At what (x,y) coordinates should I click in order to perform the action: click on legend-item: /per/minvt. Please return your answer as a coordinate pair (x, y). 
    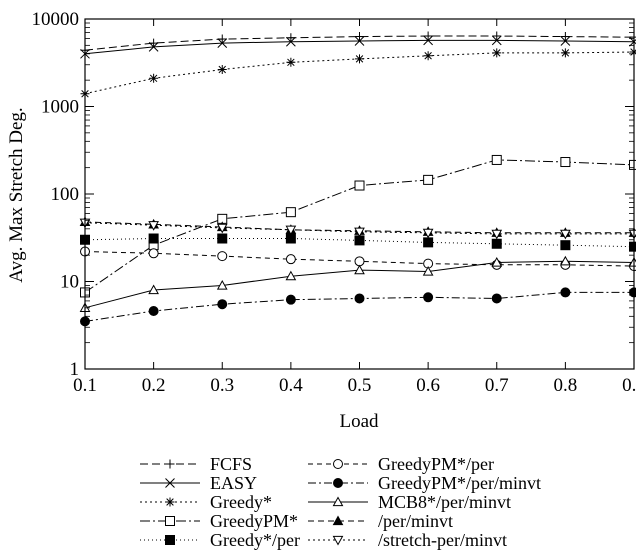
    Looking at the image, I should click on (380, 521).